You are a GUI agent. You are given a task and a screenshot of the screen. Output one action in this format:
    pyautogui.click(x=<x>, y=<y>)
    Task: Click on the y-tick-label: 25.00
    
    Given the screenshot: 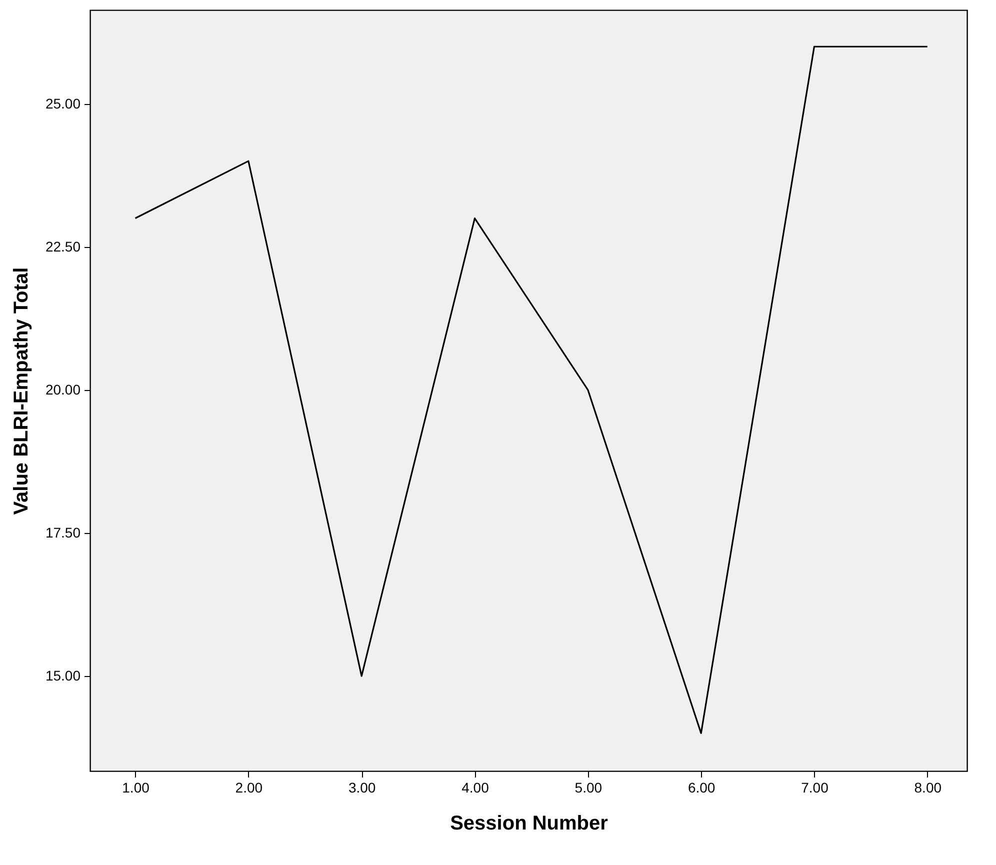 What is the action you would take?
    pyautogui.click(x=63, y=103)
    